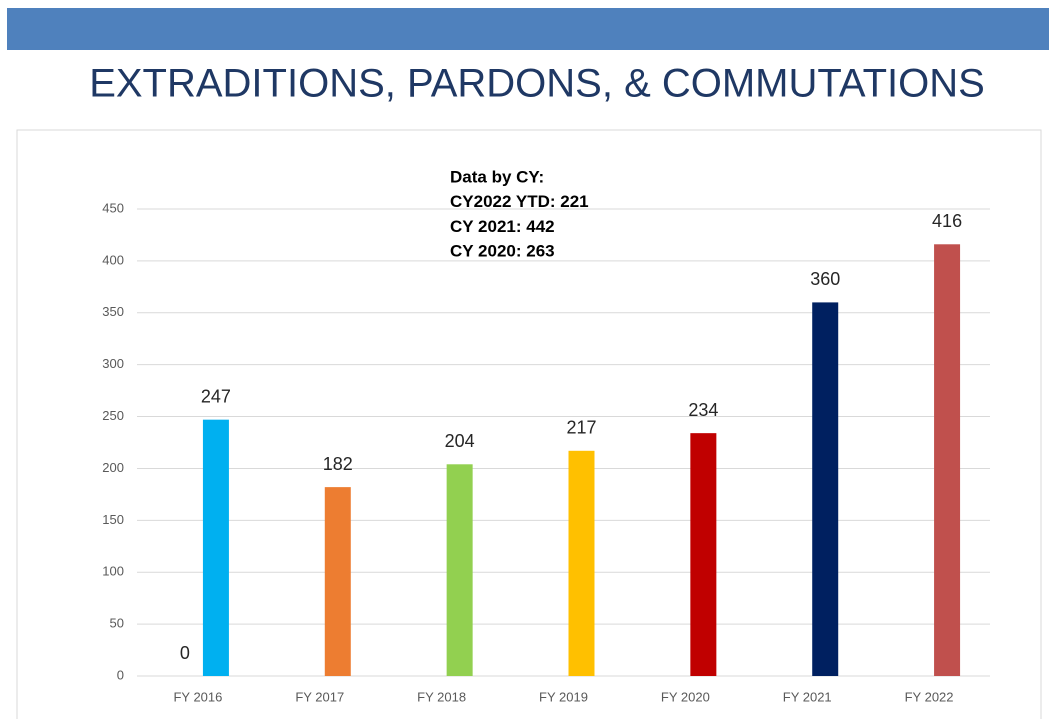 This screenshot has width=1049, height=719. What do you see at coordinates (120, 674) in the screenshot?
I see `y-tick-label: 0` at bounding box center [120, 674].